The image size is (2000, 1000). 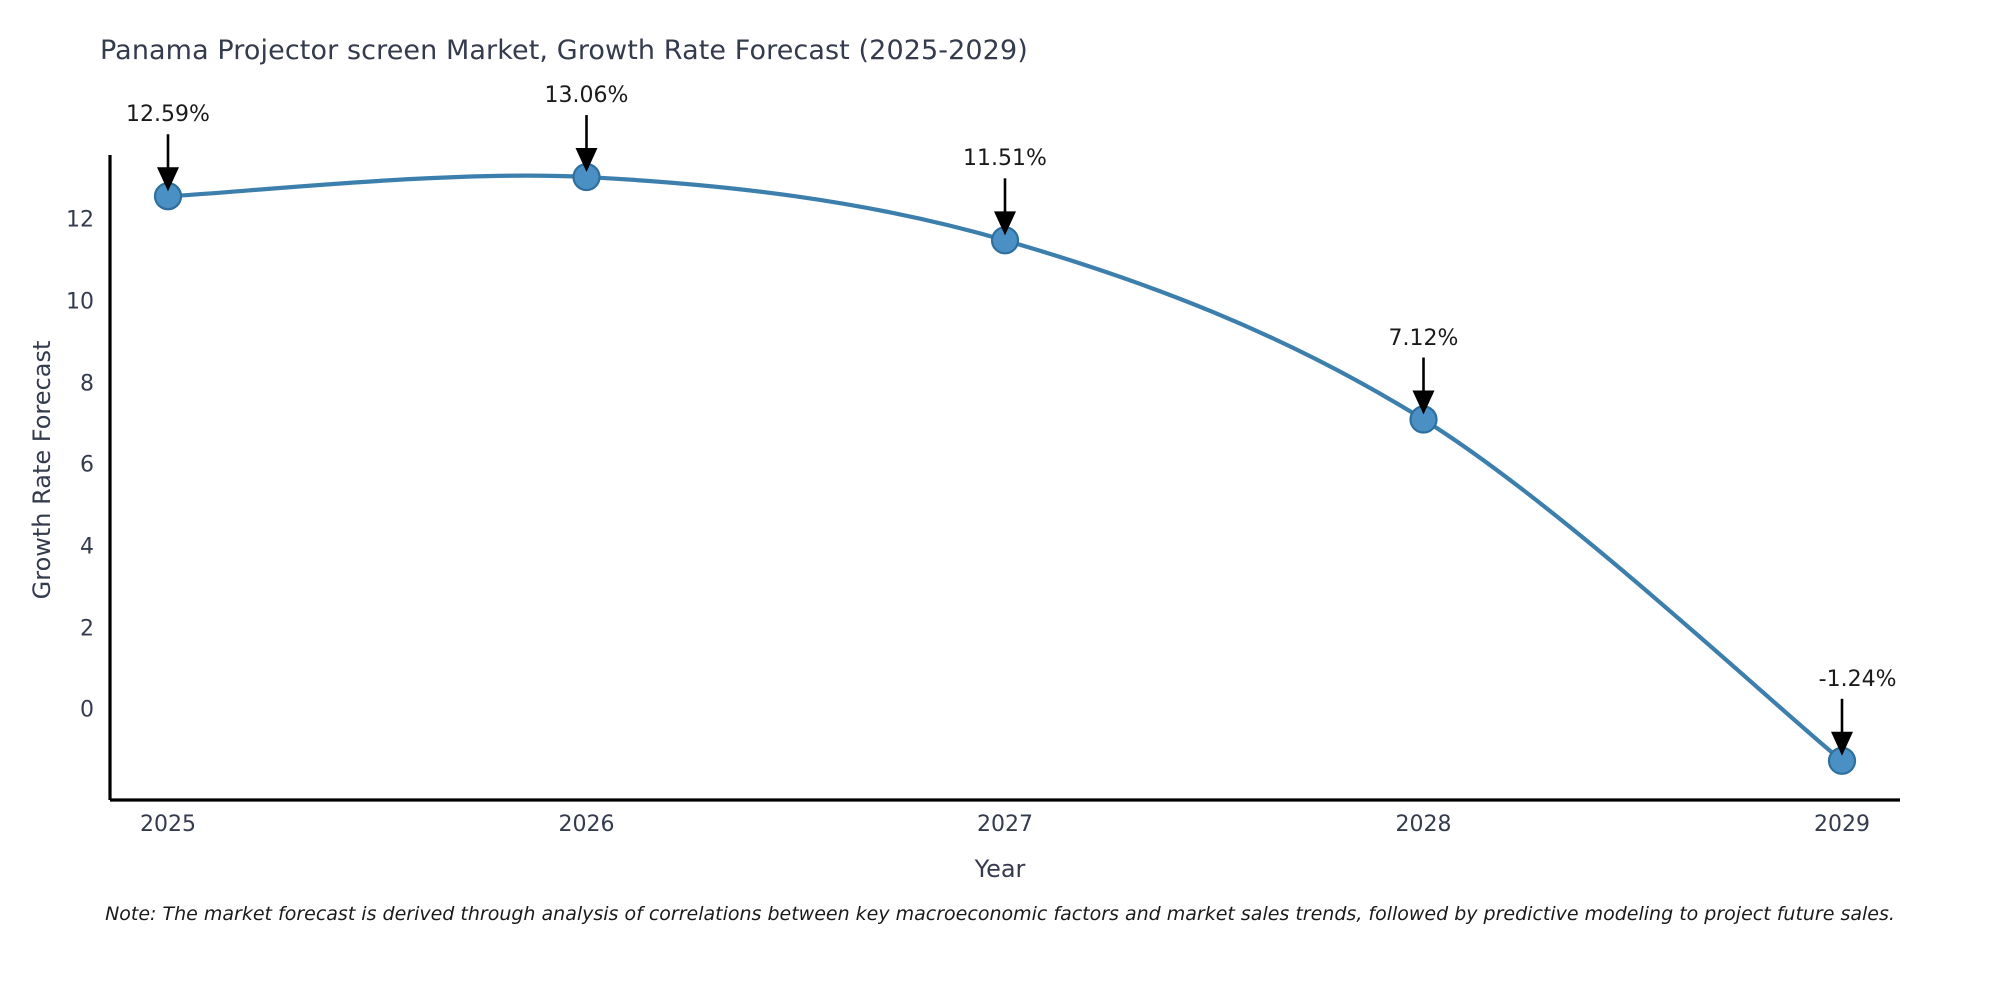 What do you see at coordinates (168, 824) in the screenshot?
I see `x-tick-label: 2025` at bounding box center [168, 824].